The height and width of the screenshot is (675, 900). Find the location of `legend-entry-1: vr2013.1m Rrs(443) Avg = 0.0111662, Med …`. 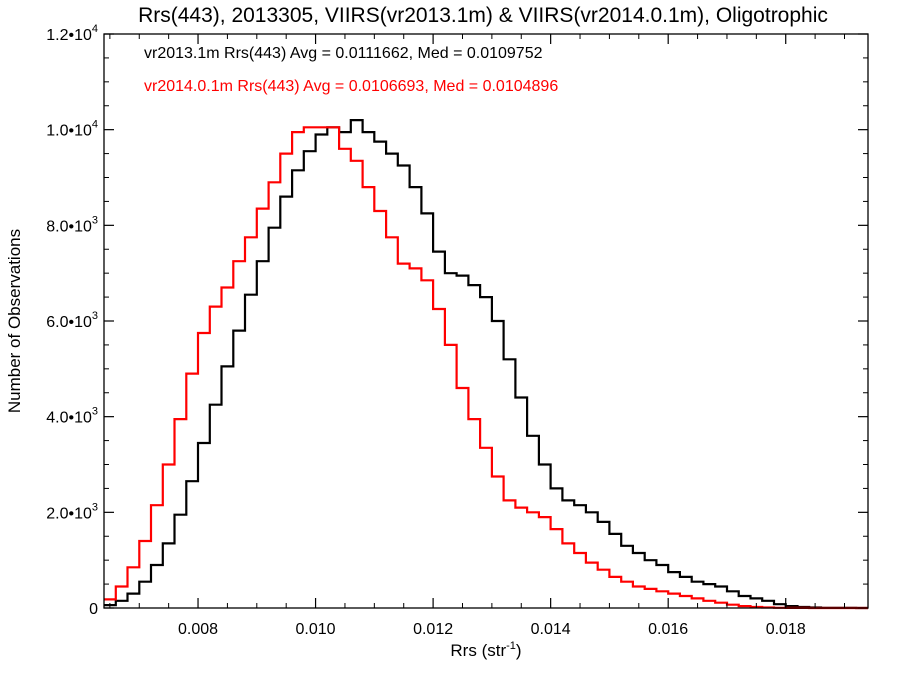

legend-entry-1: vr2013.1m Rrs(443) Avg = 0.0111662, Med … is located at coordinates (343, 53).